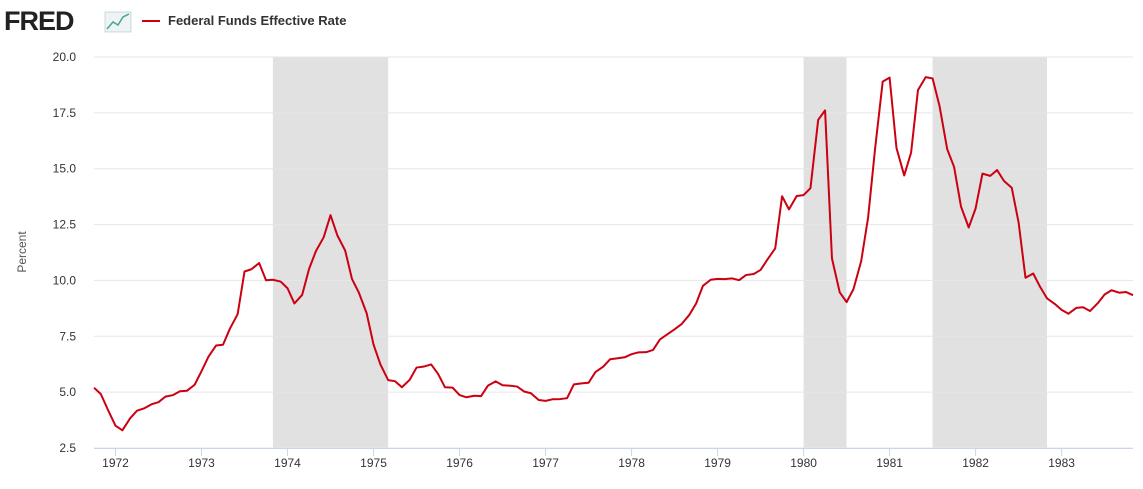 This screenshot has height=489, width=1143. What do you see at coordinates (717, 463) in the screenshot?
I see `x-tick-label: 1979` at bounding box center [717, 463].